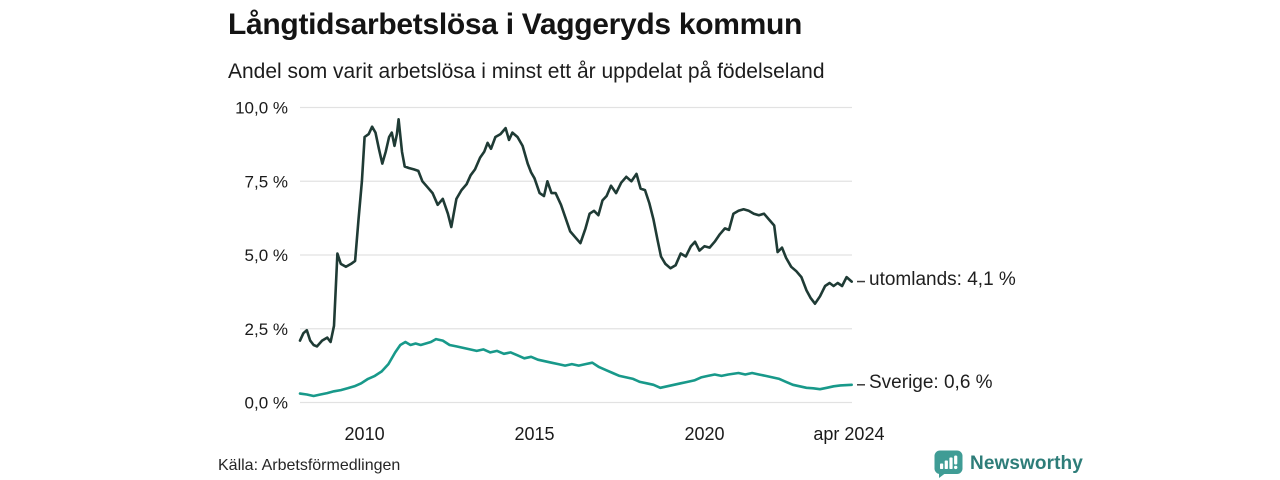 Image resolution: width=1280 pixels, height=480 pixels. What do you see at coordinates (261, 108) in the screenshot?
I see `y-tick-label: 10,0 %` at bounding box center [261, 108].